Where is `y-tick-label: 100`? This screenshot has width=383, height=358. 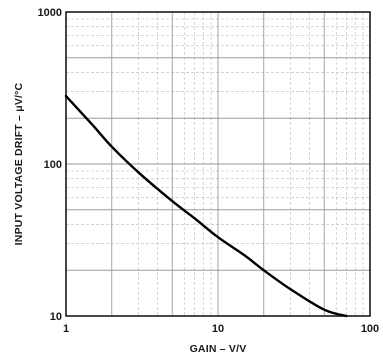
y-tick-label: 100 is located at coordinates (53, 165).